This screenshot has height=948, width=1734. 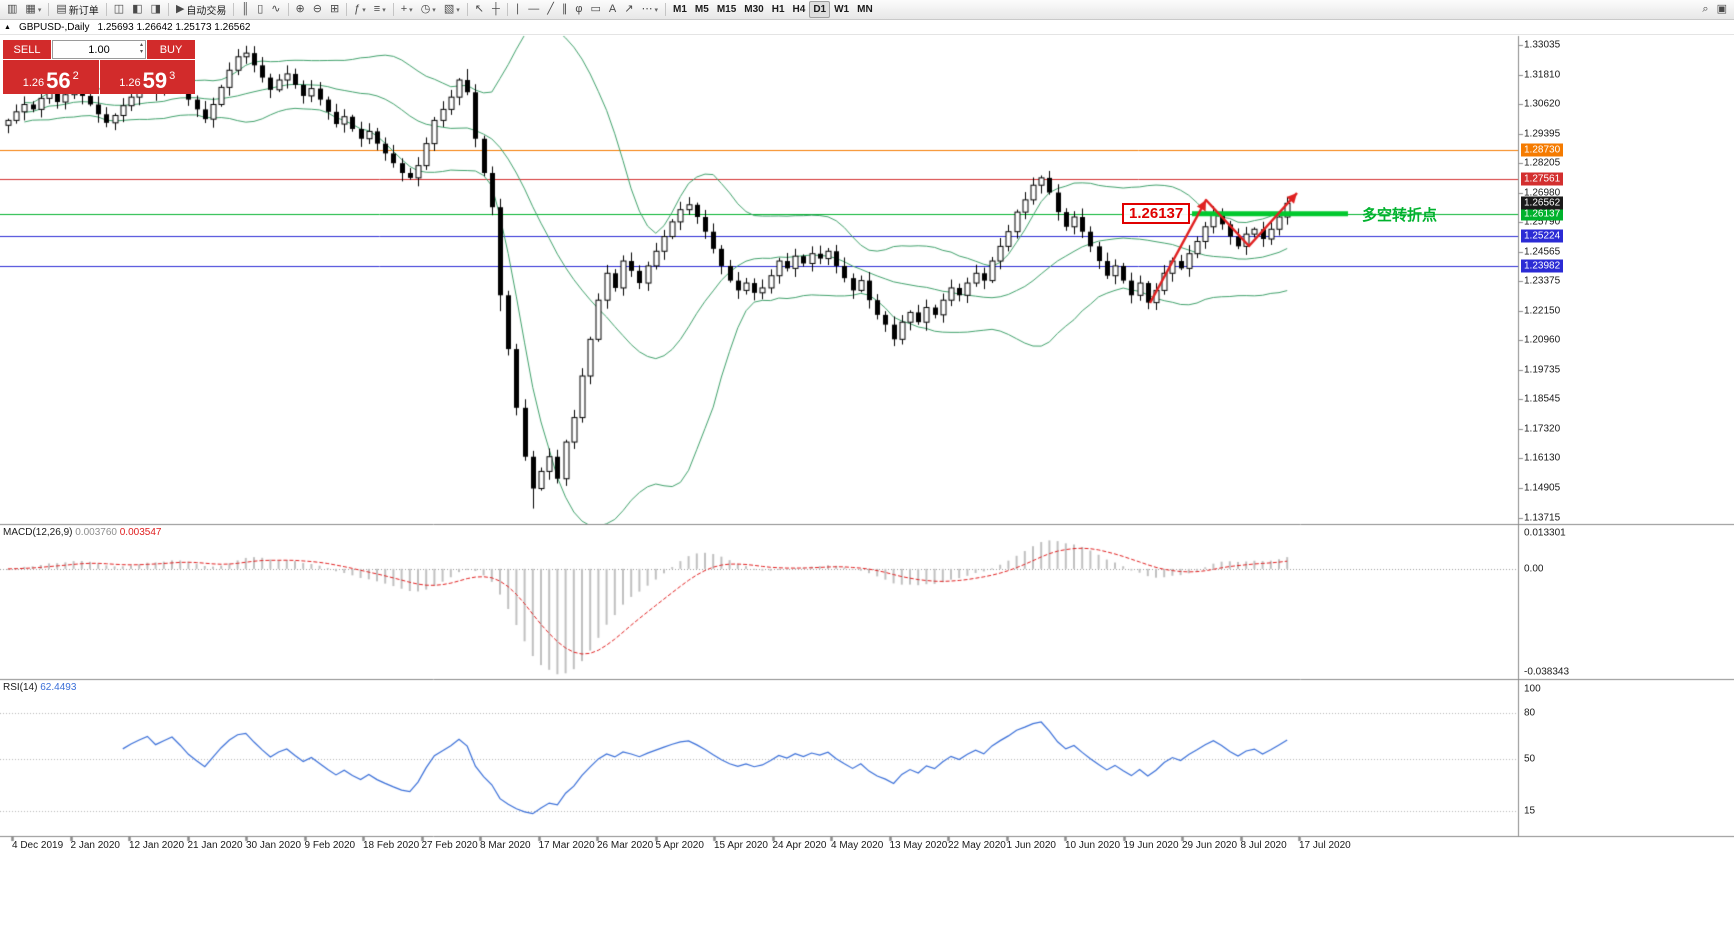 What do you see at coordinates (58, 687) in the screenshot?
I see `rsi-value: 62.4493` at bounding box center [58, 687].